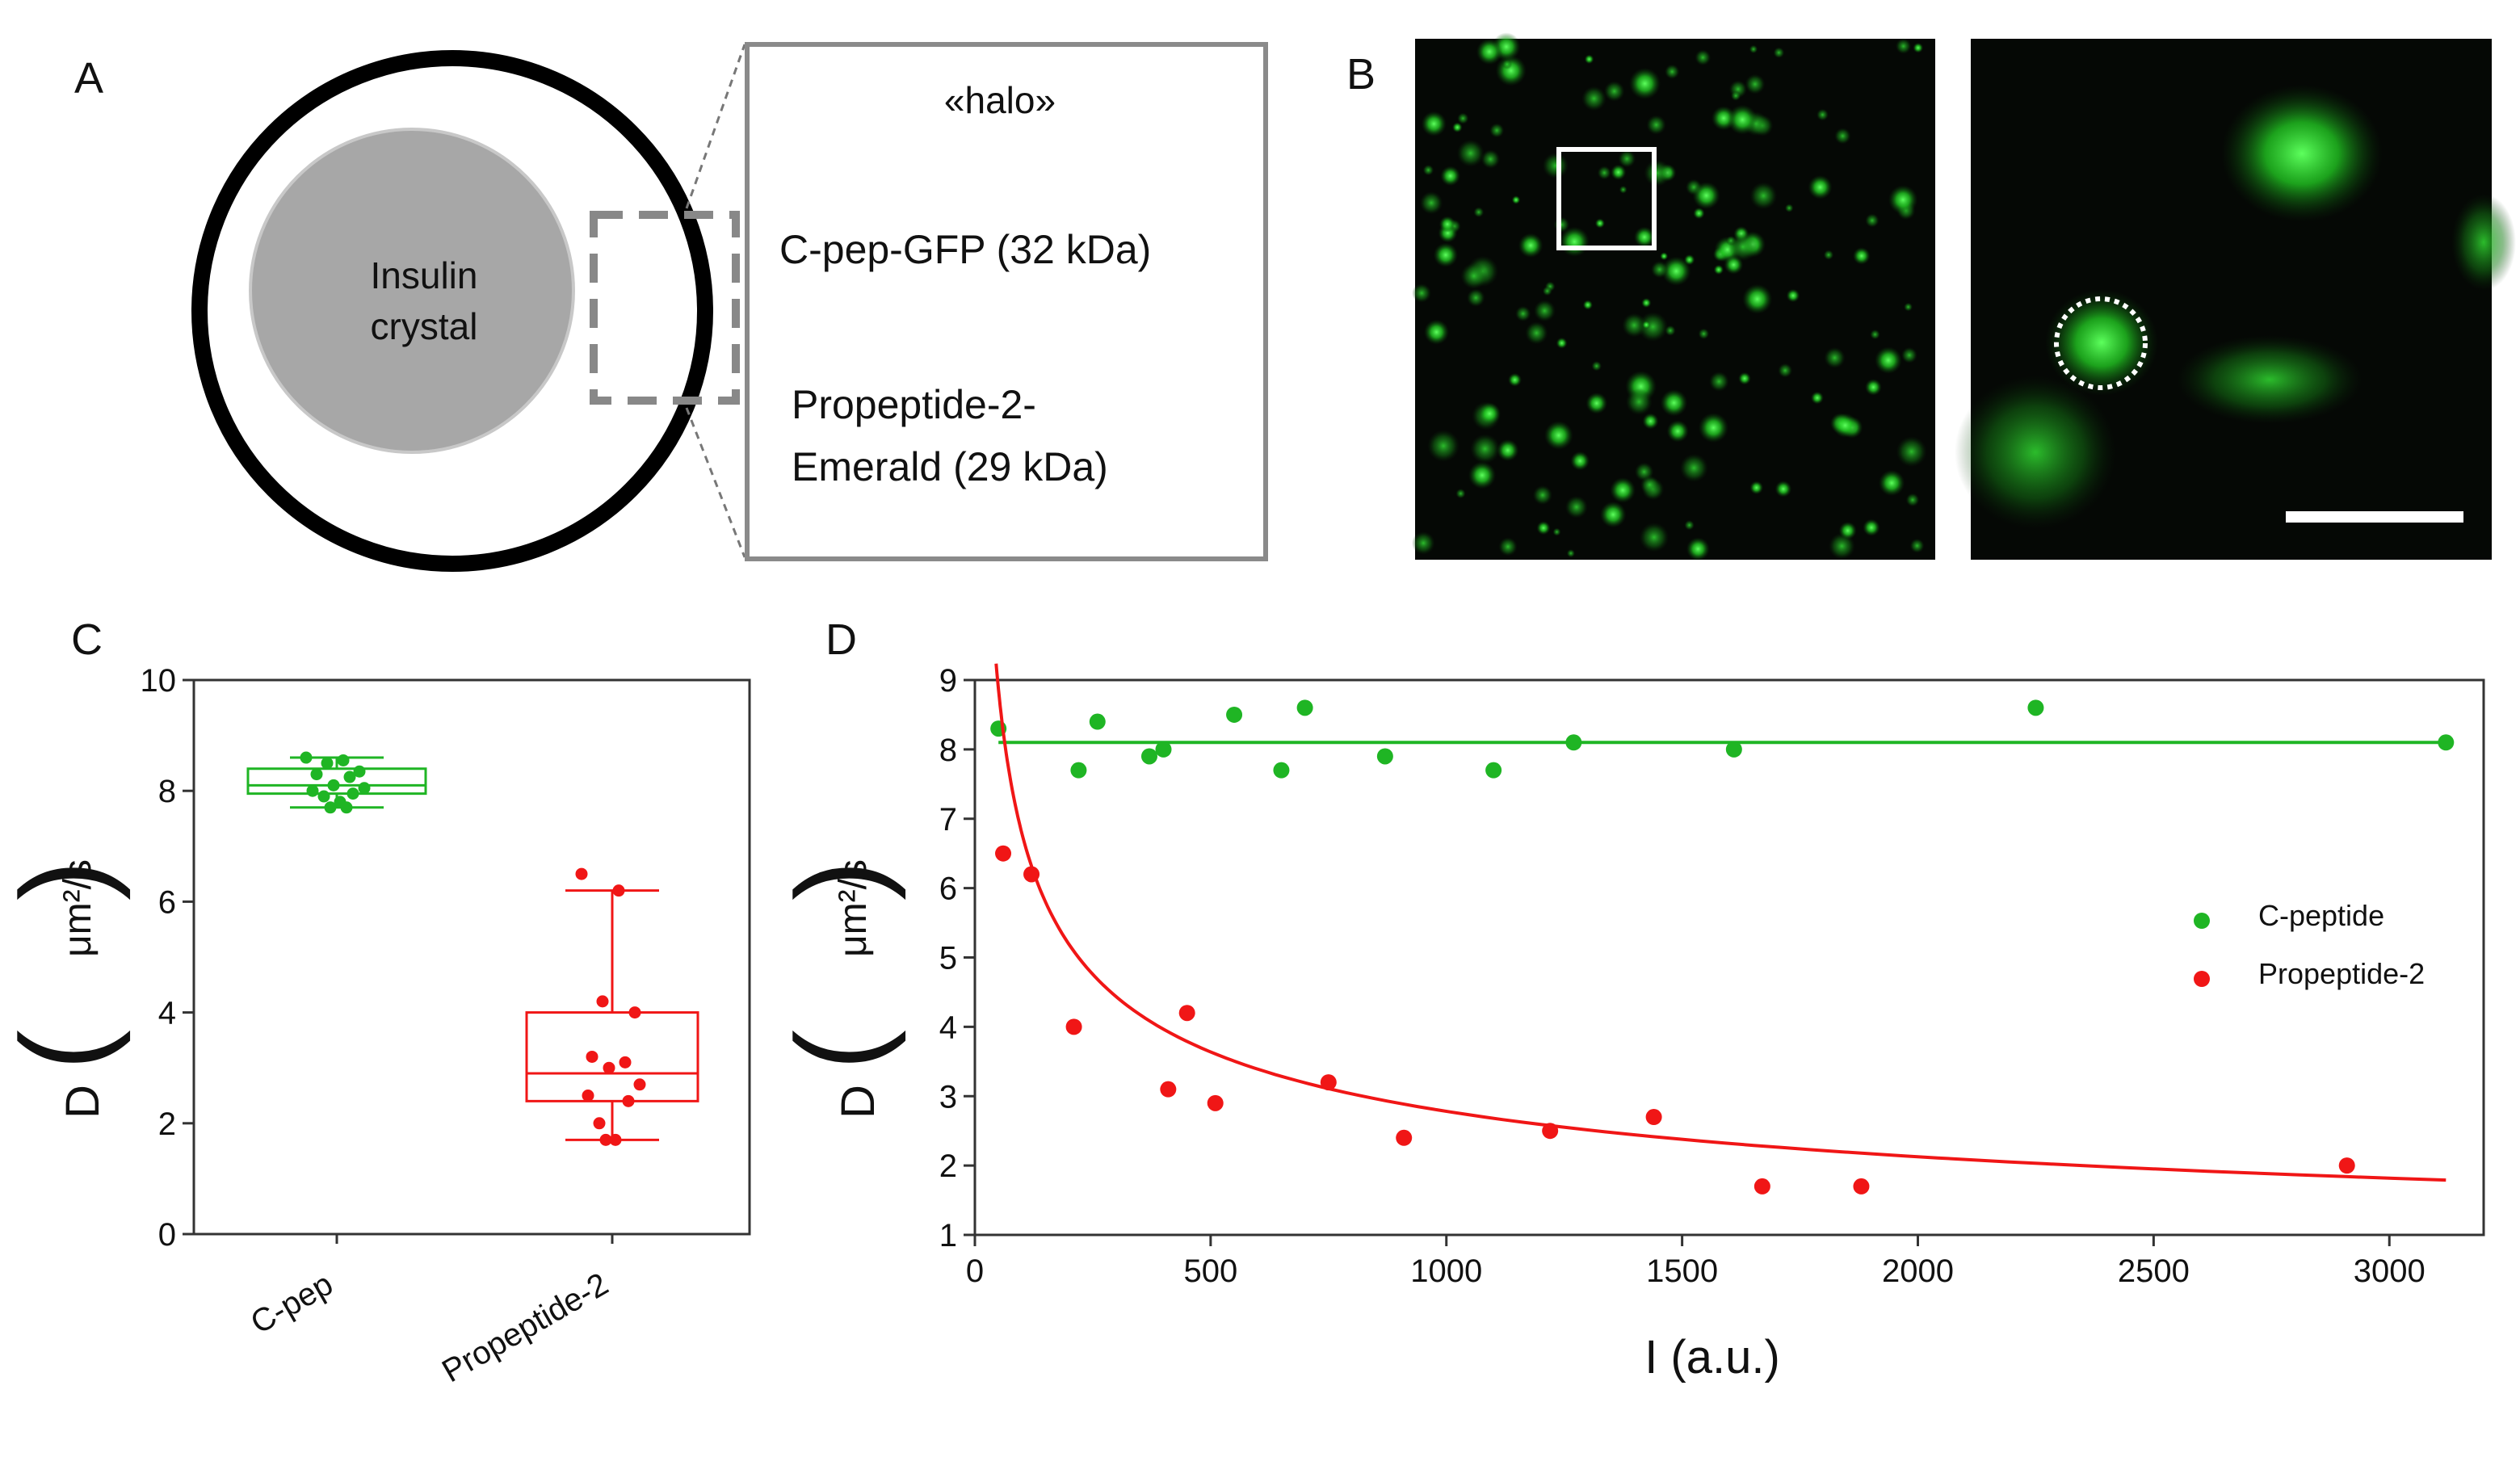 This screenshot has width=2520, height=1478. What do you see at coordinates (159, 681) in the screenshot?
I see `y-tick-label: 10` at bounding box center [159, 681].